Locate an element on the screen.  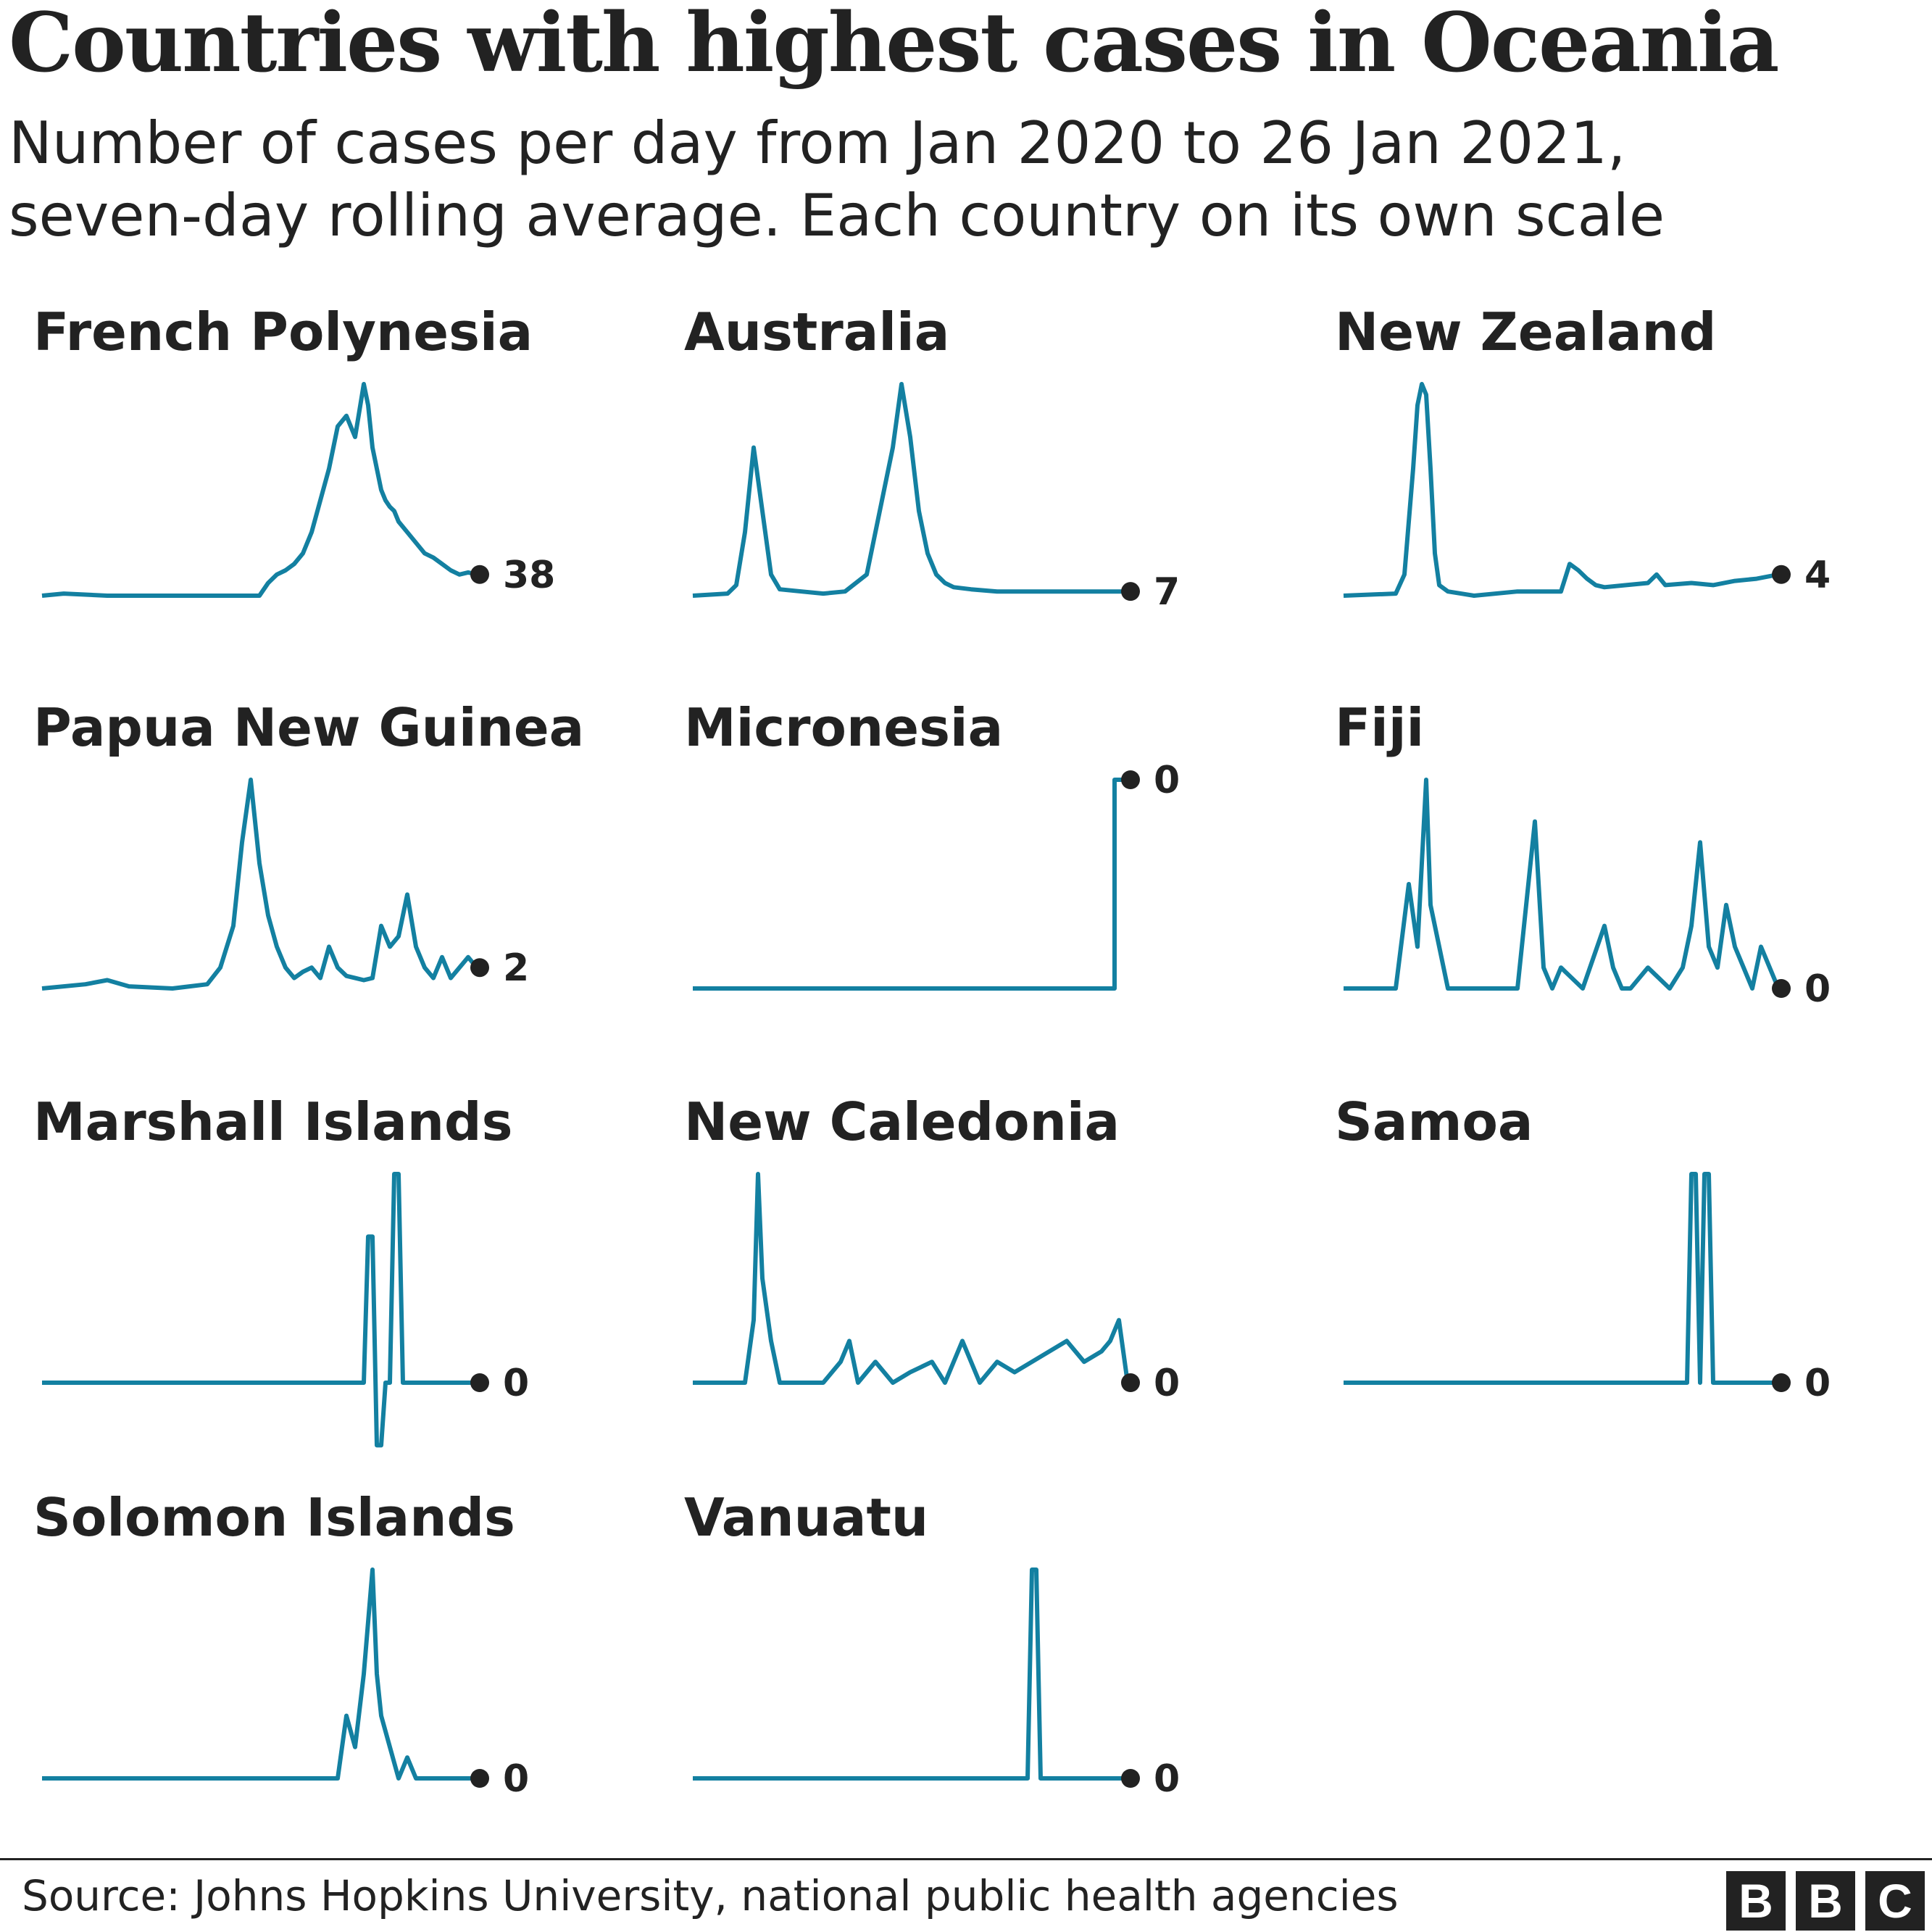
panel-title: Australia is located at coordinates (817, 332).